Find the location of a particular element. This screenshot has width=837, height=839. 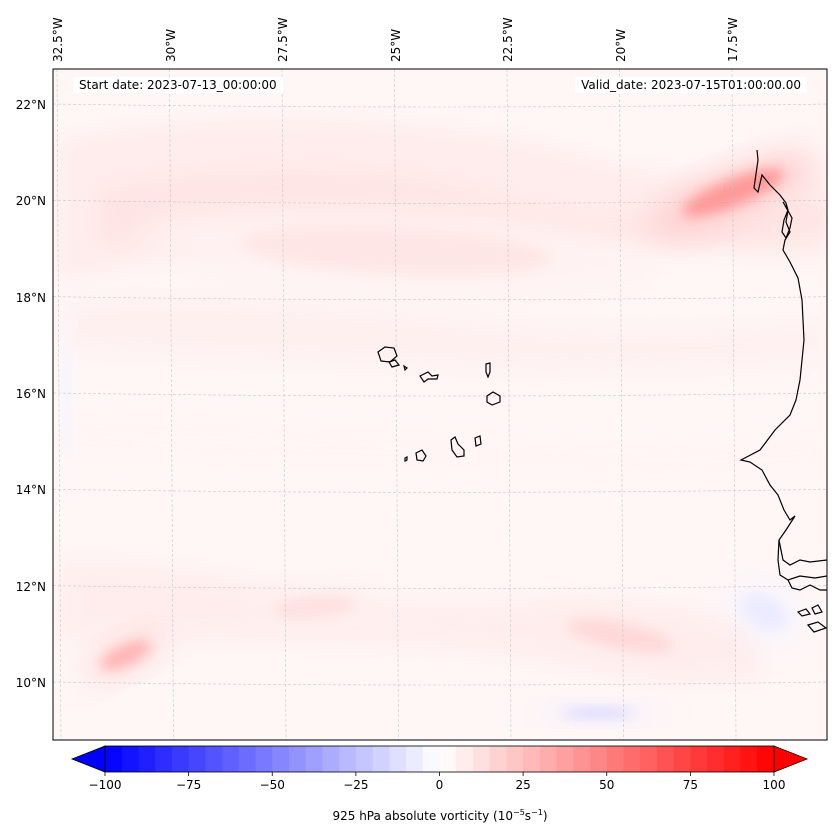

colorbar-title-unit: s is located at coordinates (528, 816).